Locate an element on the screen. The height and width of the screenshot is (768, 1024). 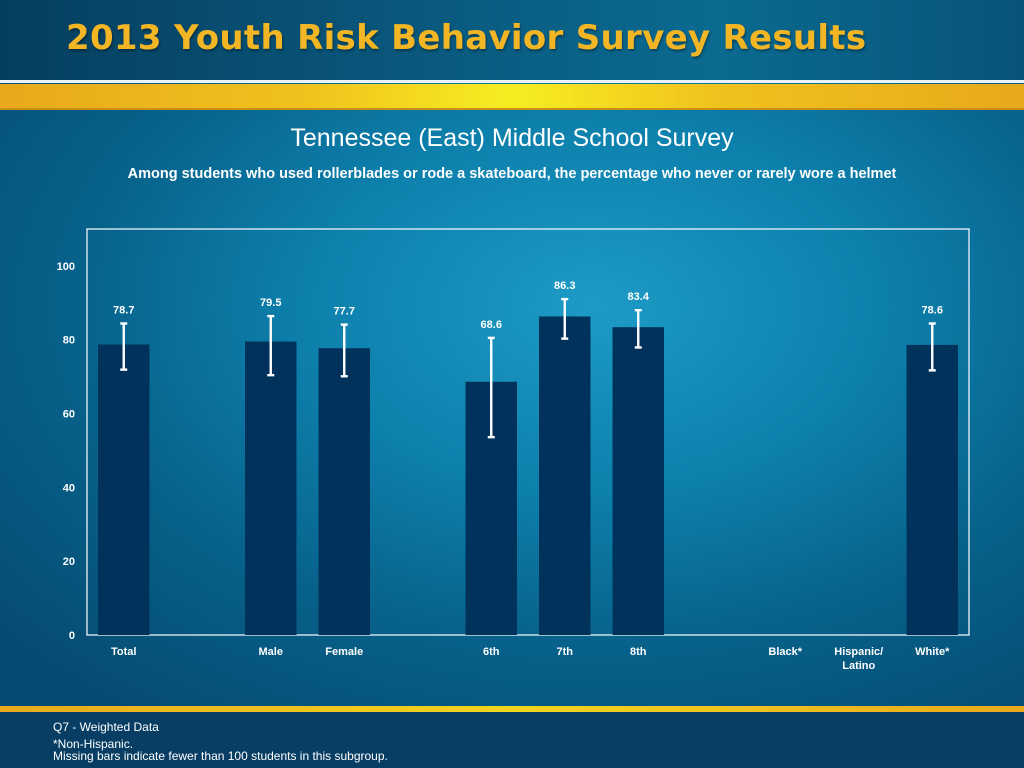
page-title: 2013 Youth Risk Behavior Survey Results is located at coordinates (466, 38).